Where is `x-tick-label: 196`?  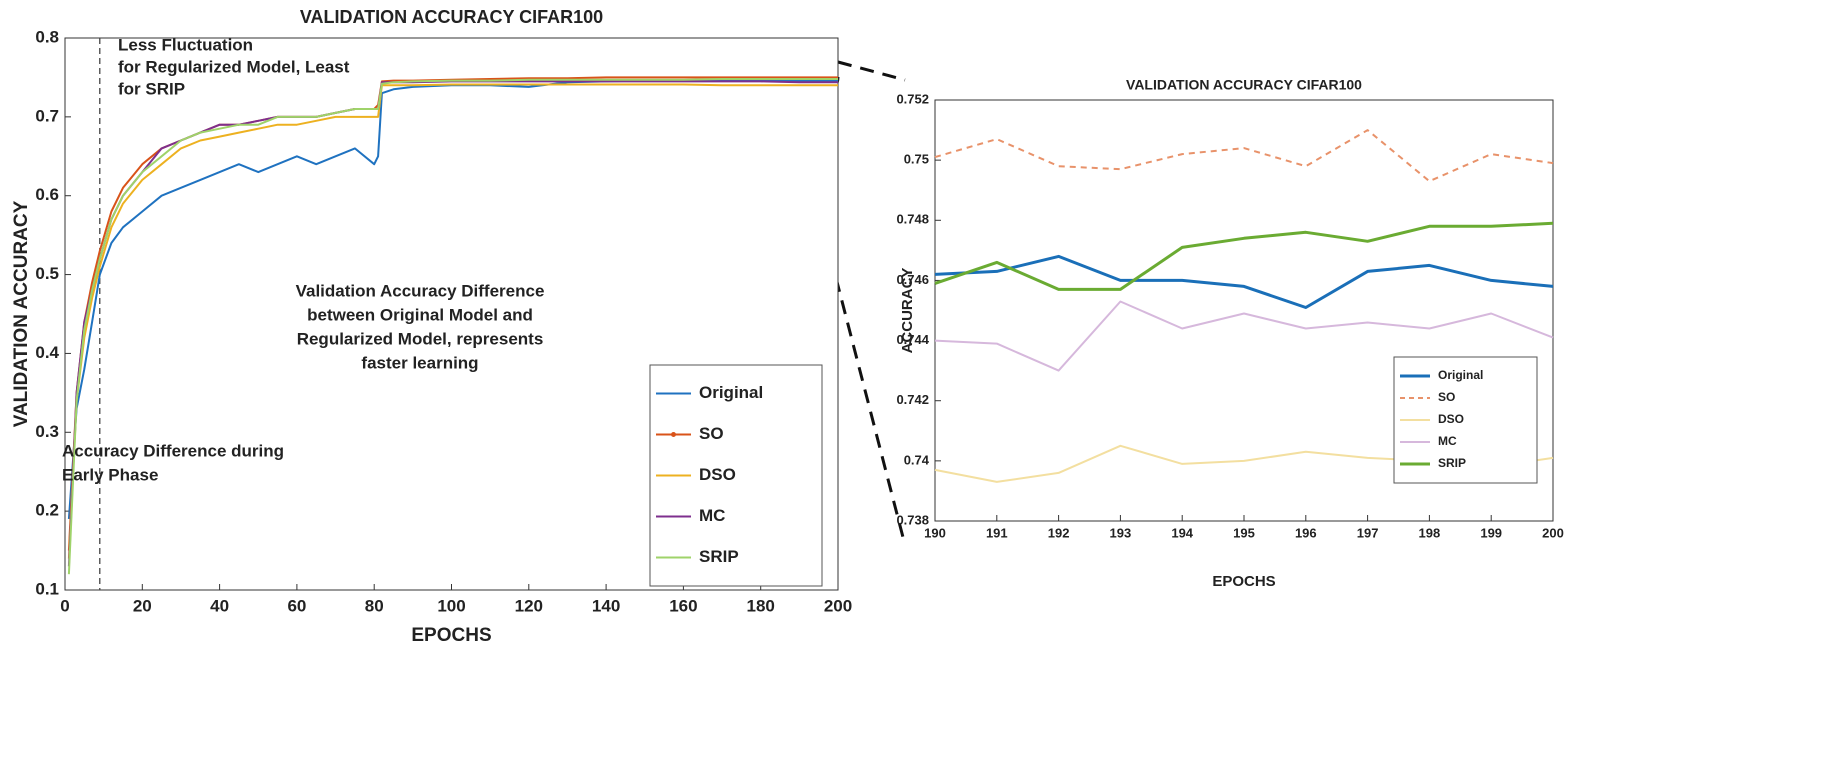 x-tick-label: 196 is located at coordinates (1306, 532).